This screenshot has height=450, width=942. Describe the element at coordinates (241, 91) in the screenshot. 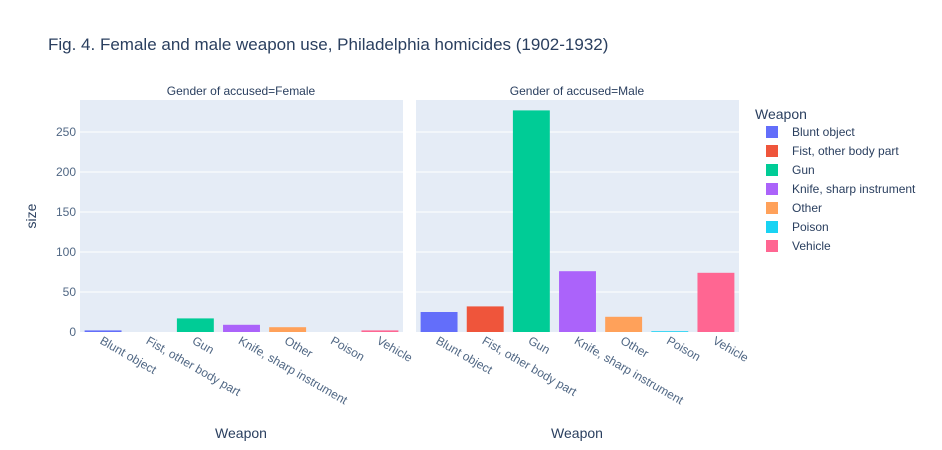

I see `facet-label-female: Gender of accused=Female` at that location.